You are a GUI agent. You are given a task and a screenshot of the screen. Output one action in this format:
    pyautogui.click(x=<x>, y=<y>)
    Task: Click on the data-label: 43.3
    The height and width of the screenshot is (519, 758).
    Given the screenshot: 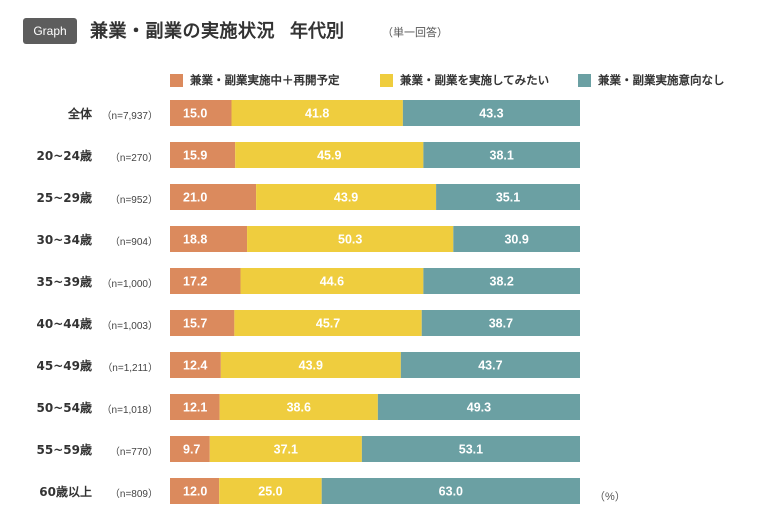 What is the action you would take?
    pyautogui.click(x=491, y=114)
    